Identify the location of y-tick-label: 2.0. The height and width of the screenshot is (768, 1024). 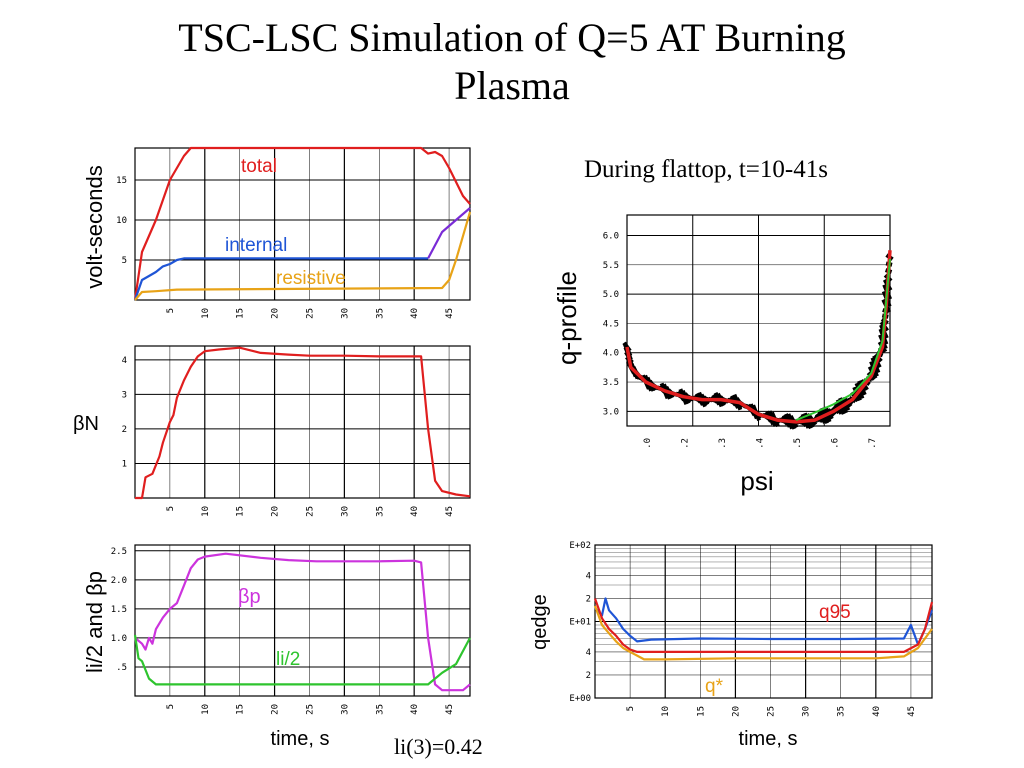
(119, 581).